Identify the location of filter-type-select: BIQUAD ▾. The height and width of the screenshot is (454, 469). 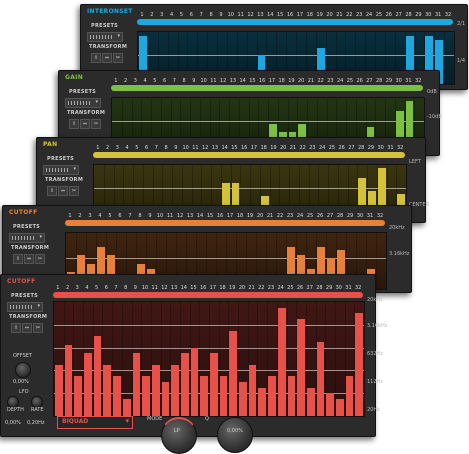
(95, 422).